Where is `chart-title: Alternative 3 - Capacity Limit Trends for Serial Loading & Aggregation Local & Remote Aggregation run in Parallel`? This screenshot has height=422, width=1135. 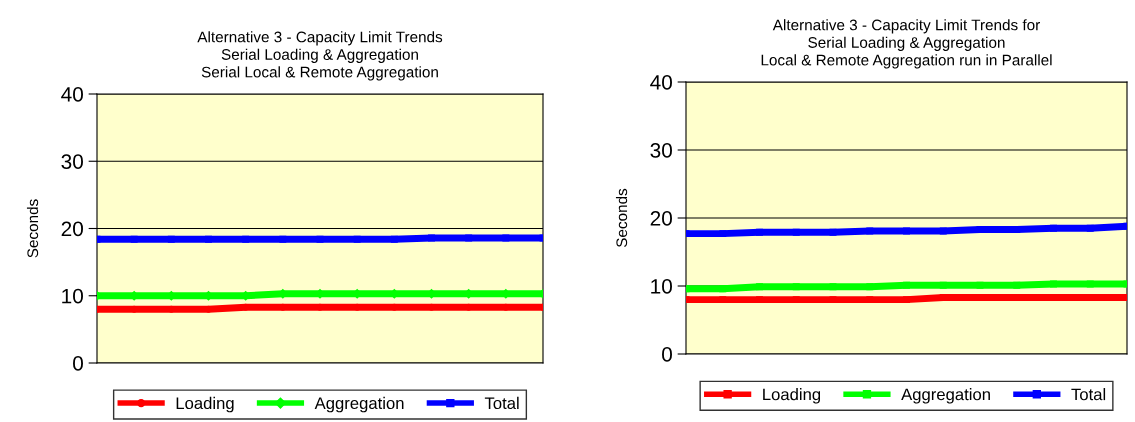 chart-title: Alternative 3 - Capacity Limit Trends for Serial Loading & Aggregation Local & Remote Aggregation run in Parallel is located at coordinates (906, 44).